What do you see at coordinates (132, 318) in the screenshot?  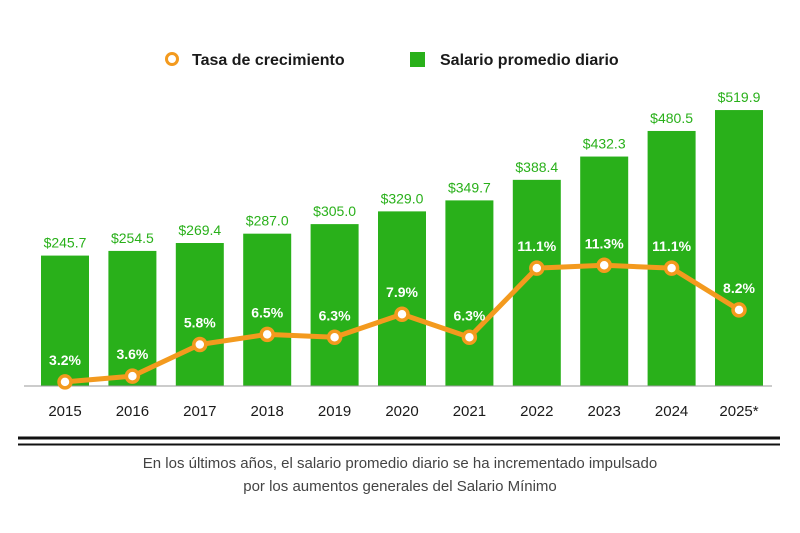 I see `bar-2016` at bounding box center [132, 318].